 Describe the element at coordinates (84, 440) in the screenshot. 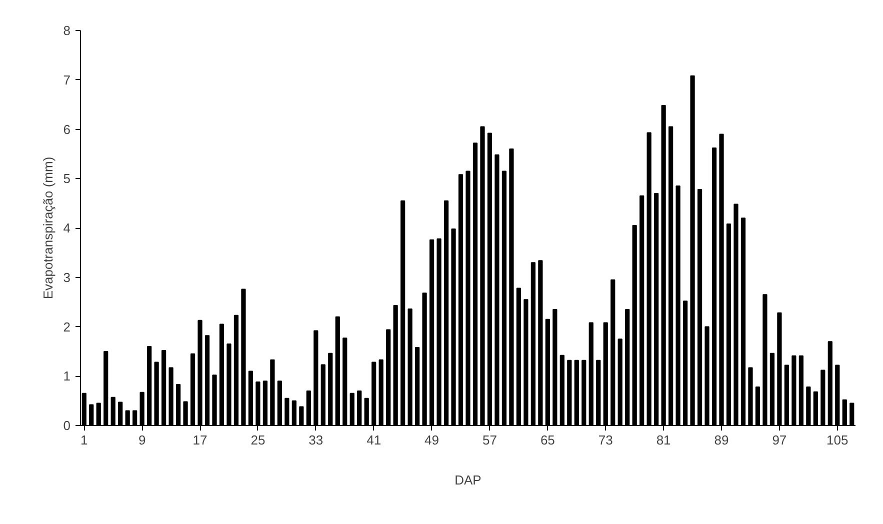

I see `x-tick-label: 1` at that location.